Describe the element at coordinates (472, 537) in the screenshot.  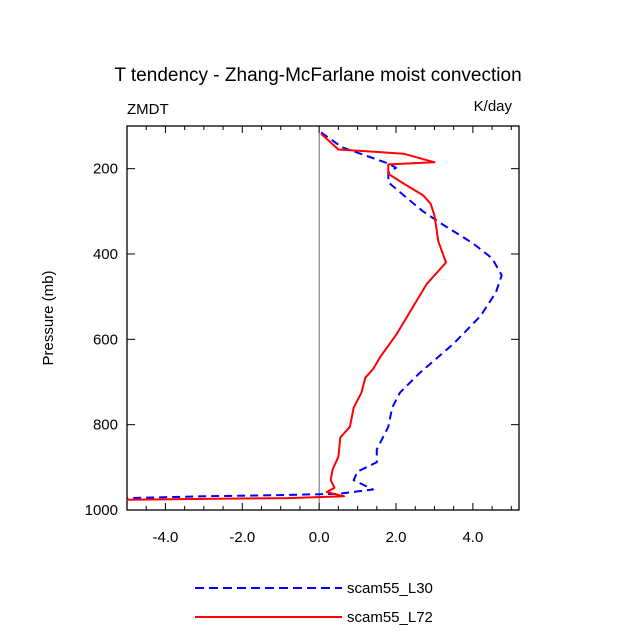
I see `x-tick-label: 4.0` at that location.